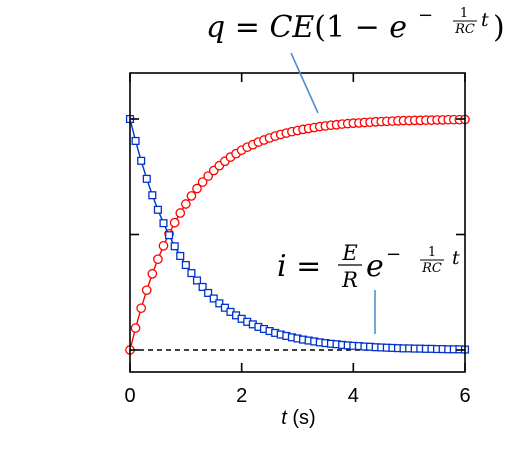 Image resolution: width=523 pixels, height=467 pixels. Describe the element at coordinates (284, 418) in the screenshot. I see `x-axis-variable: t` at that location.